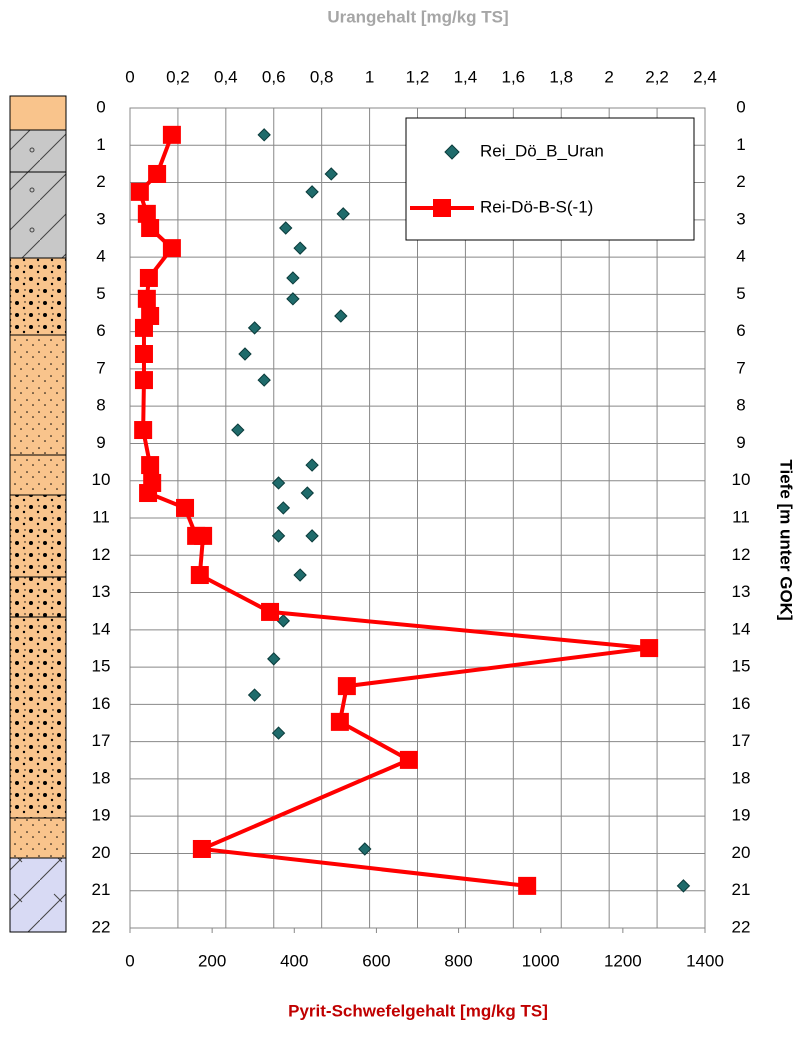  I want to click on y-tick-label: 20, so click(101, 852).